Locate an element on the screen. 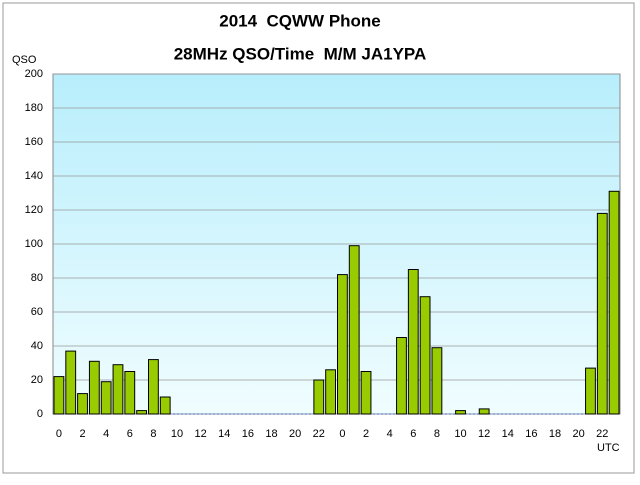 This screenshot has height=485, width=640. x-axis-label: UTC is located at coordinates (608, 448).